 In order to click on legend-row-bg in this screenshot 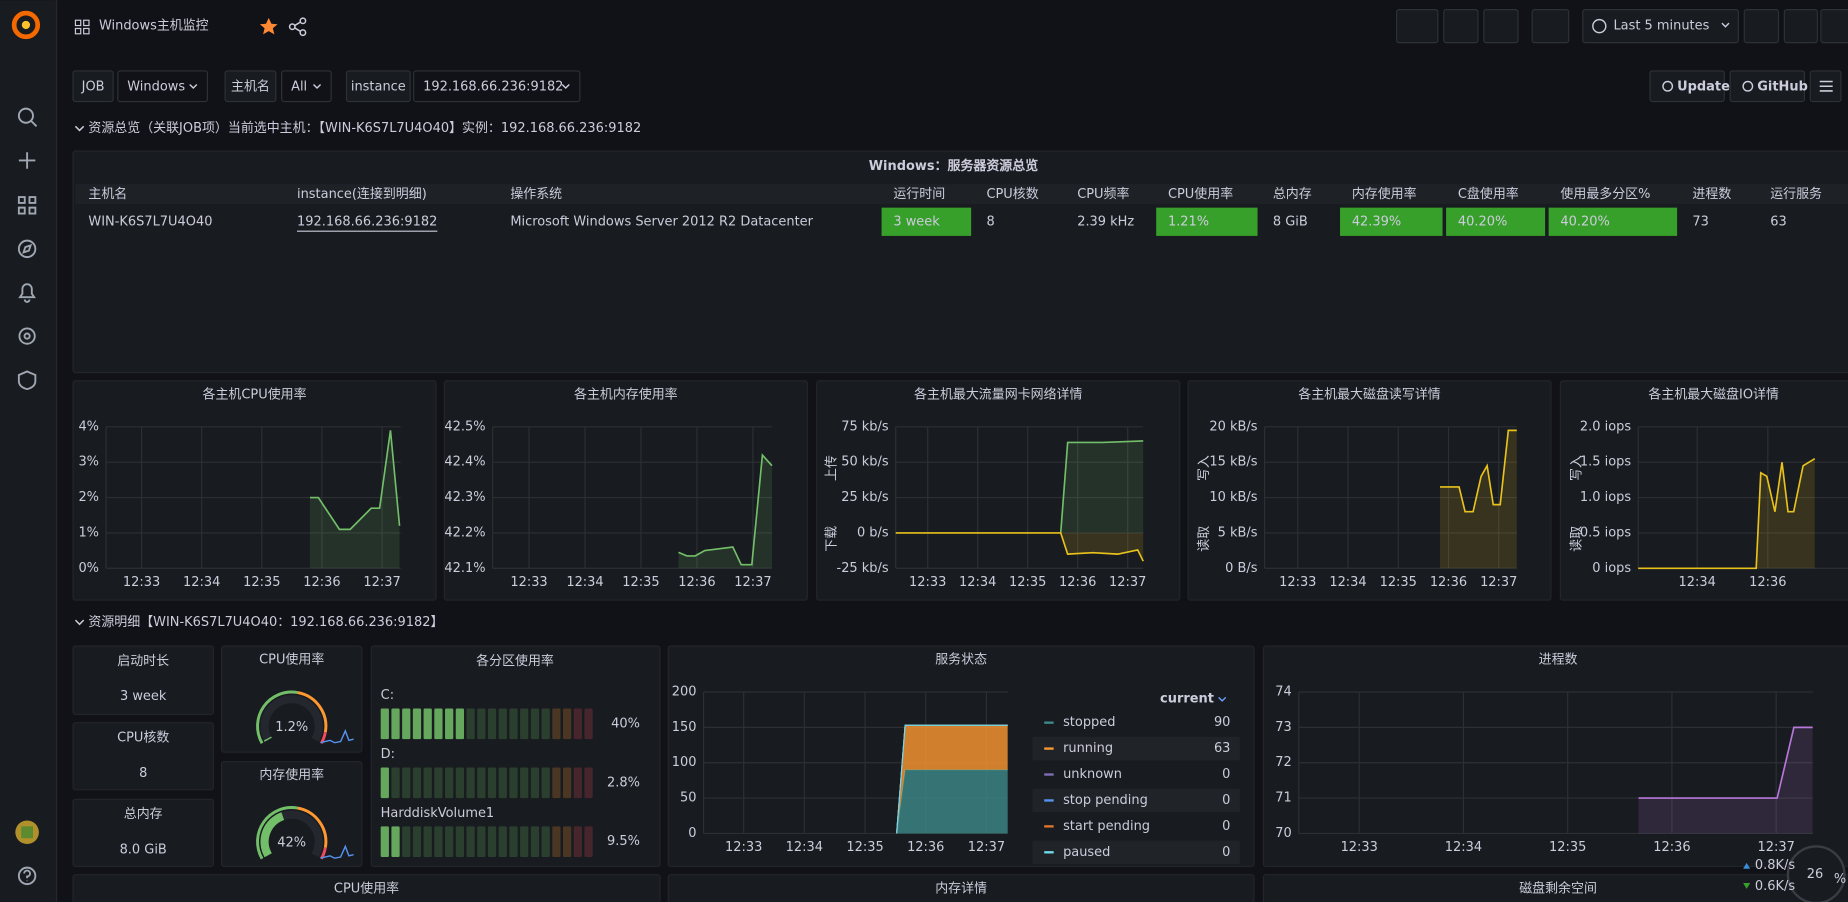, I will do `click(1136, 800)`.